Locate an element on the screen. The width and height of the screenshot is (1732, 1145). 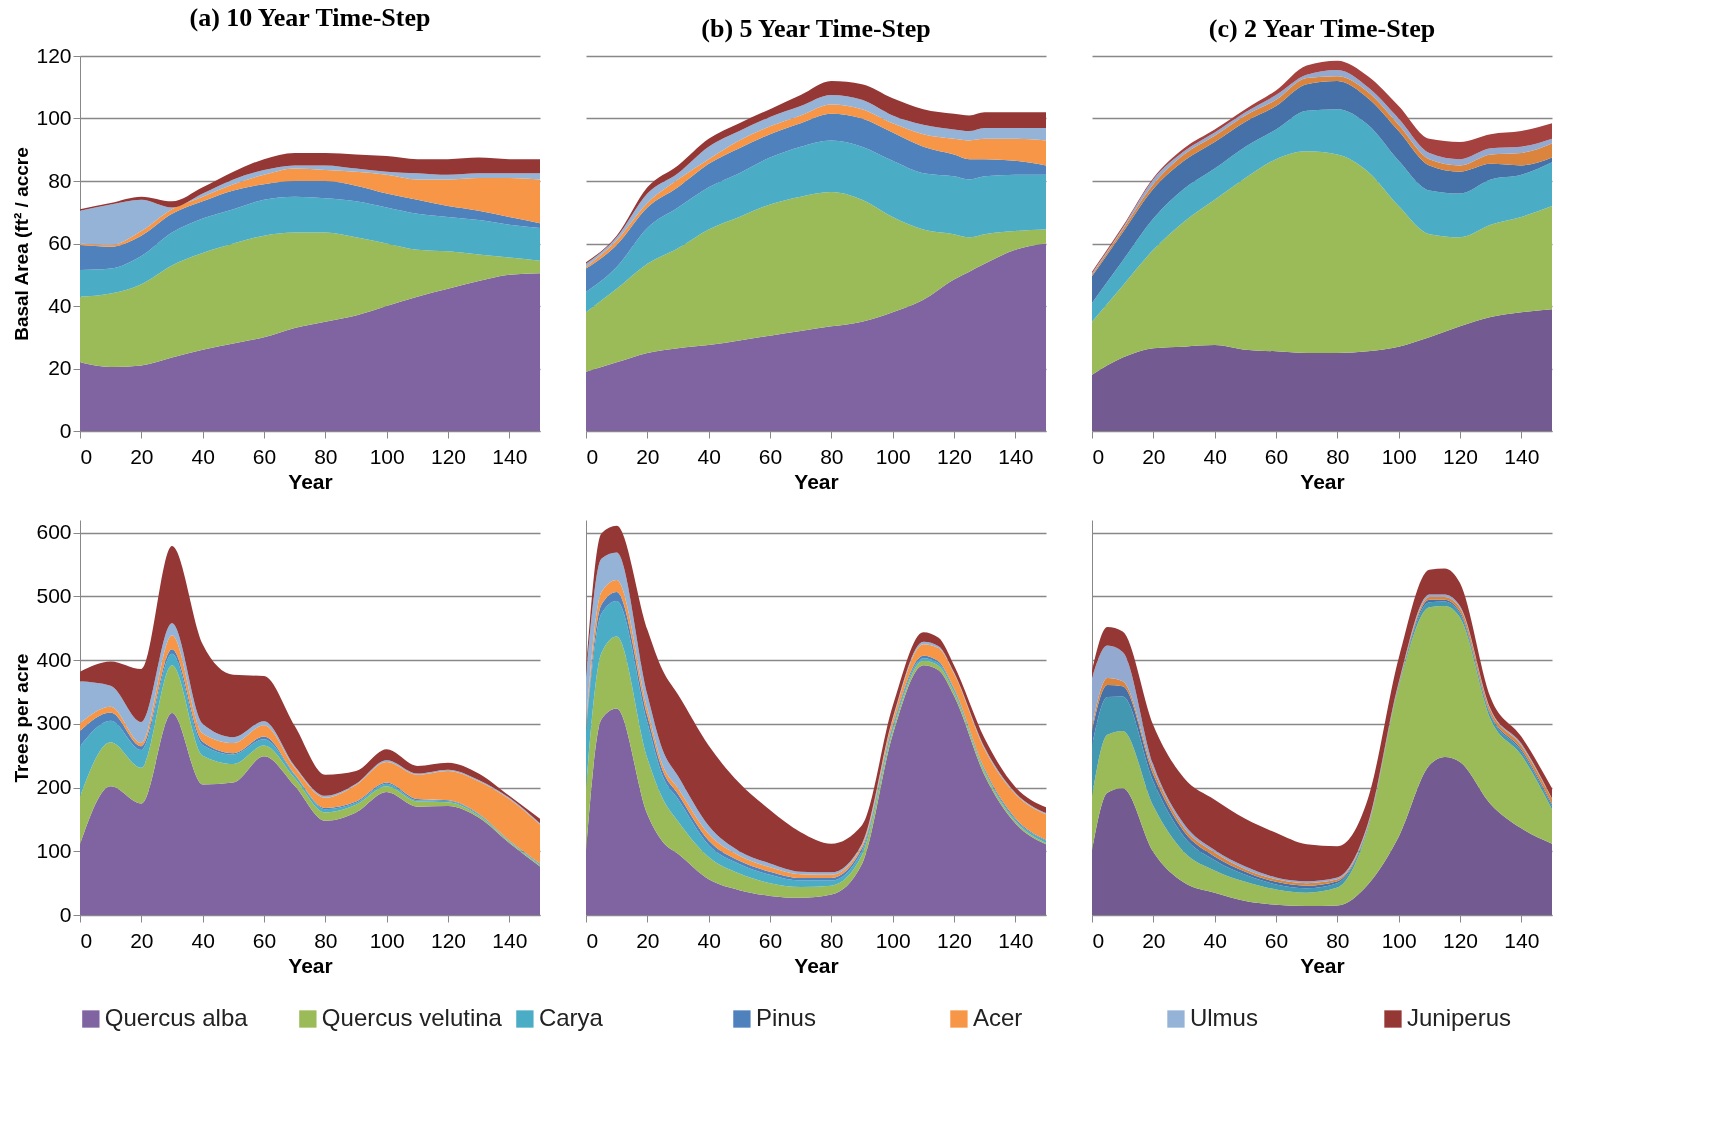
legend-label: Carya is located at coordinates (571, 1017).